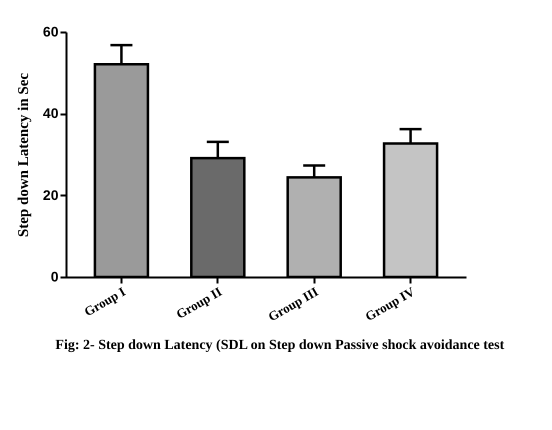  What do you see at coordinates (293, 304) in the screenshot?
I see `x-tick-label: Group III` at bounding box center [293, 304].